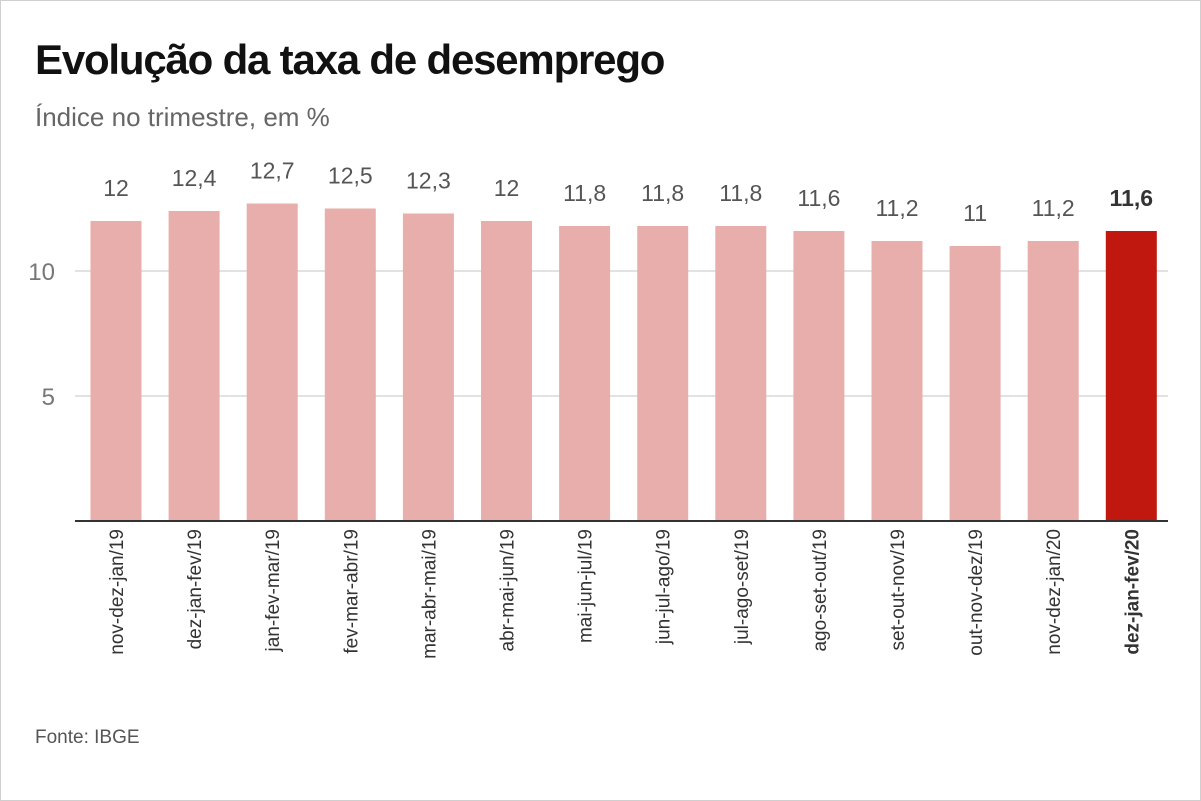 The height and width of the screenshot is (801, 1201). I want to click on x-tick-label: dez-jan-fev/20, so click(1132, 592).